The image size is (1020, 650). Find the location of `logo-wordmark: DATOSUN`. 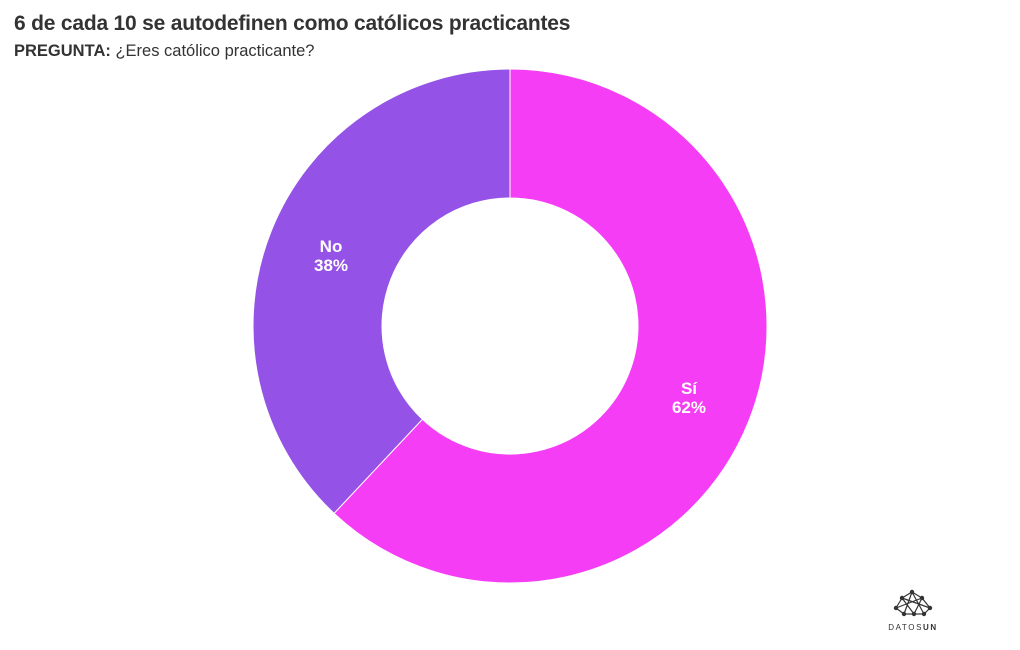

logo-wordmark: DATOSUN is located at coordinates (913, 627).